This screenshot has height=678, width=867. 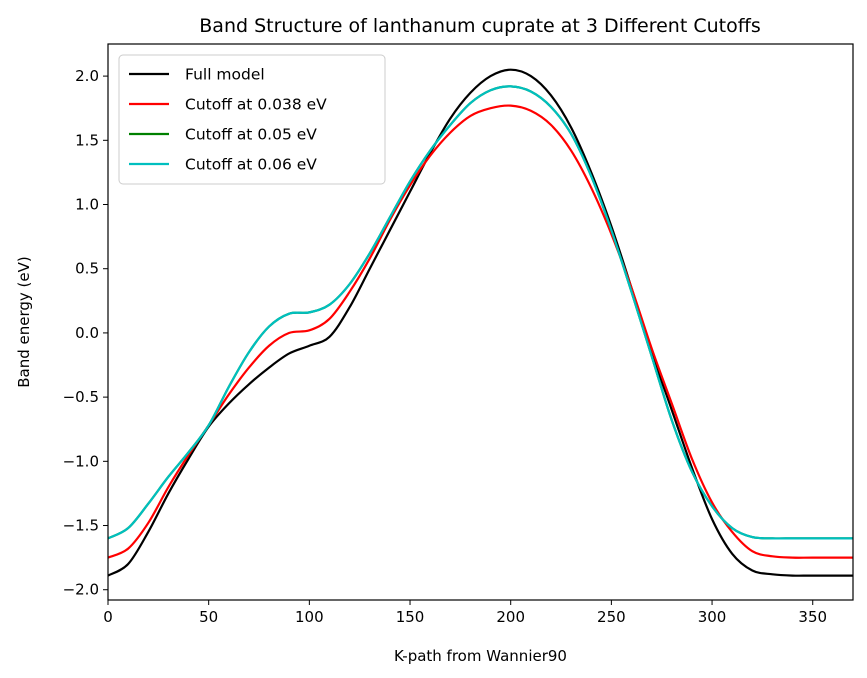 I want to click on x-axis-label: K-path from Wannier90, so click(x=480, y=656).